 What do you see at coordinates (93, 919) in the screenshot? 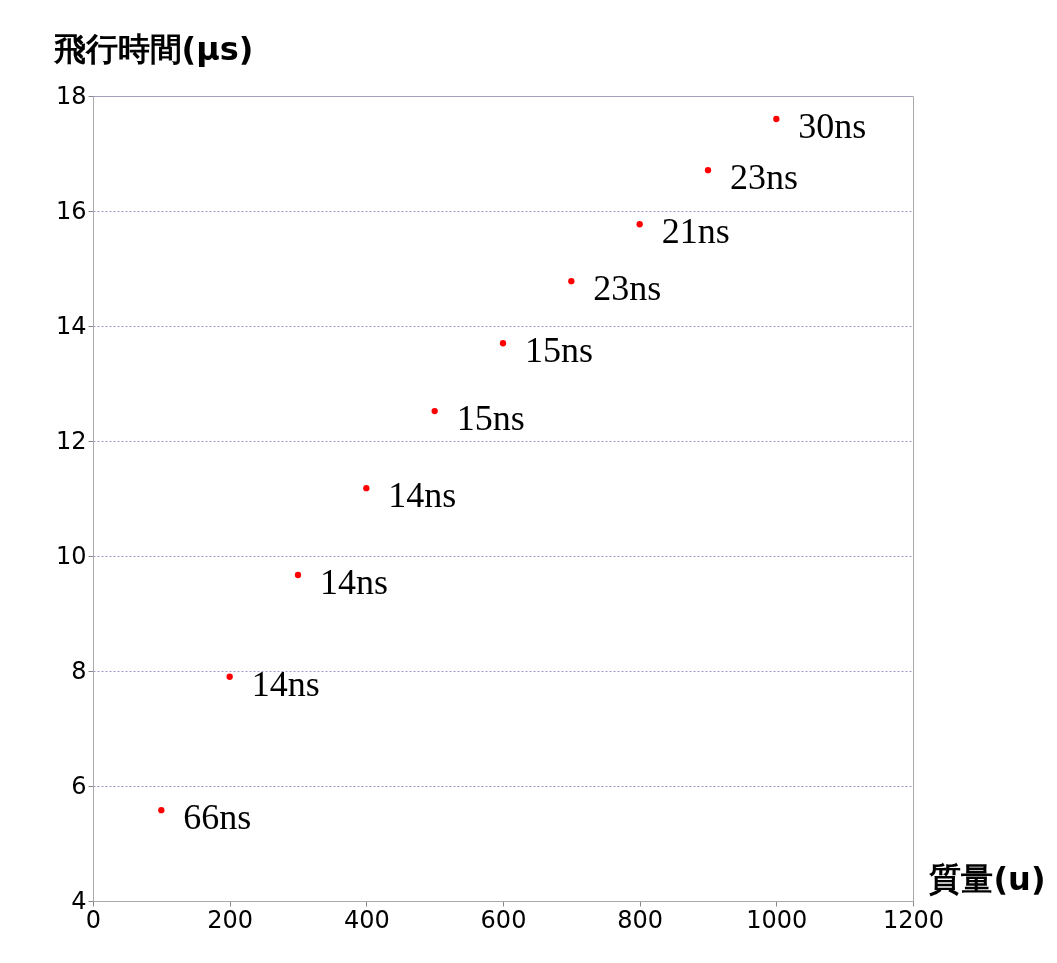
I see `x-tick-label: 0` at bounding box center [93, 919].